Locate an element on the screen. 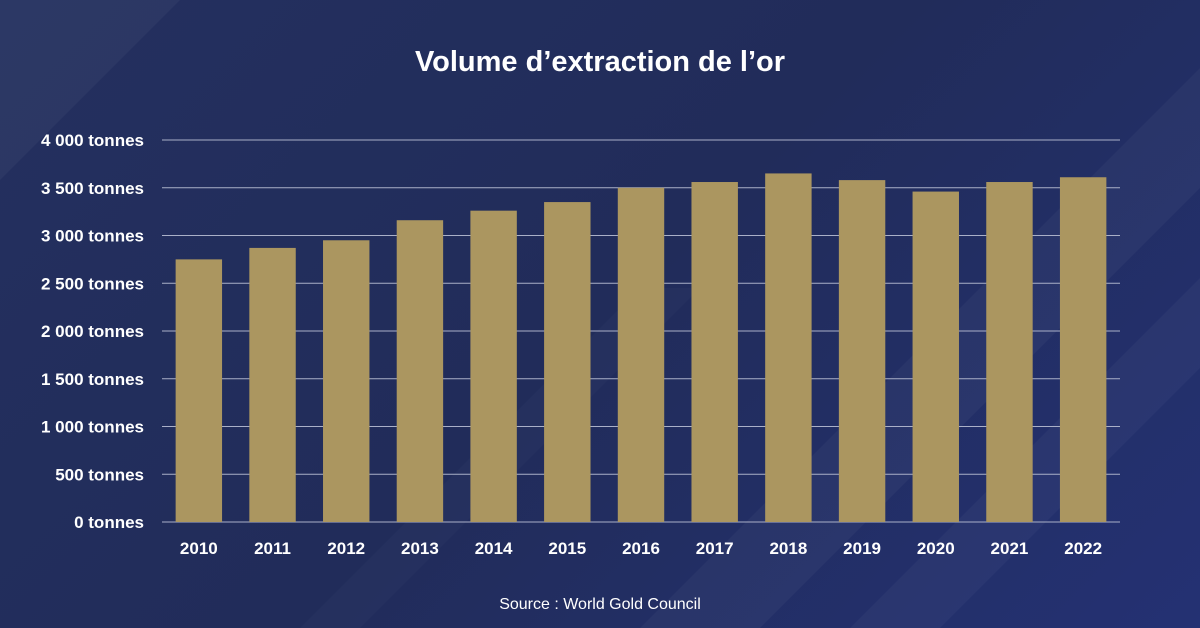 The height and width of the screenshot is (628, 1200). chart-title: Volume d’extraction de l’or is located at coordinates (600, 62).